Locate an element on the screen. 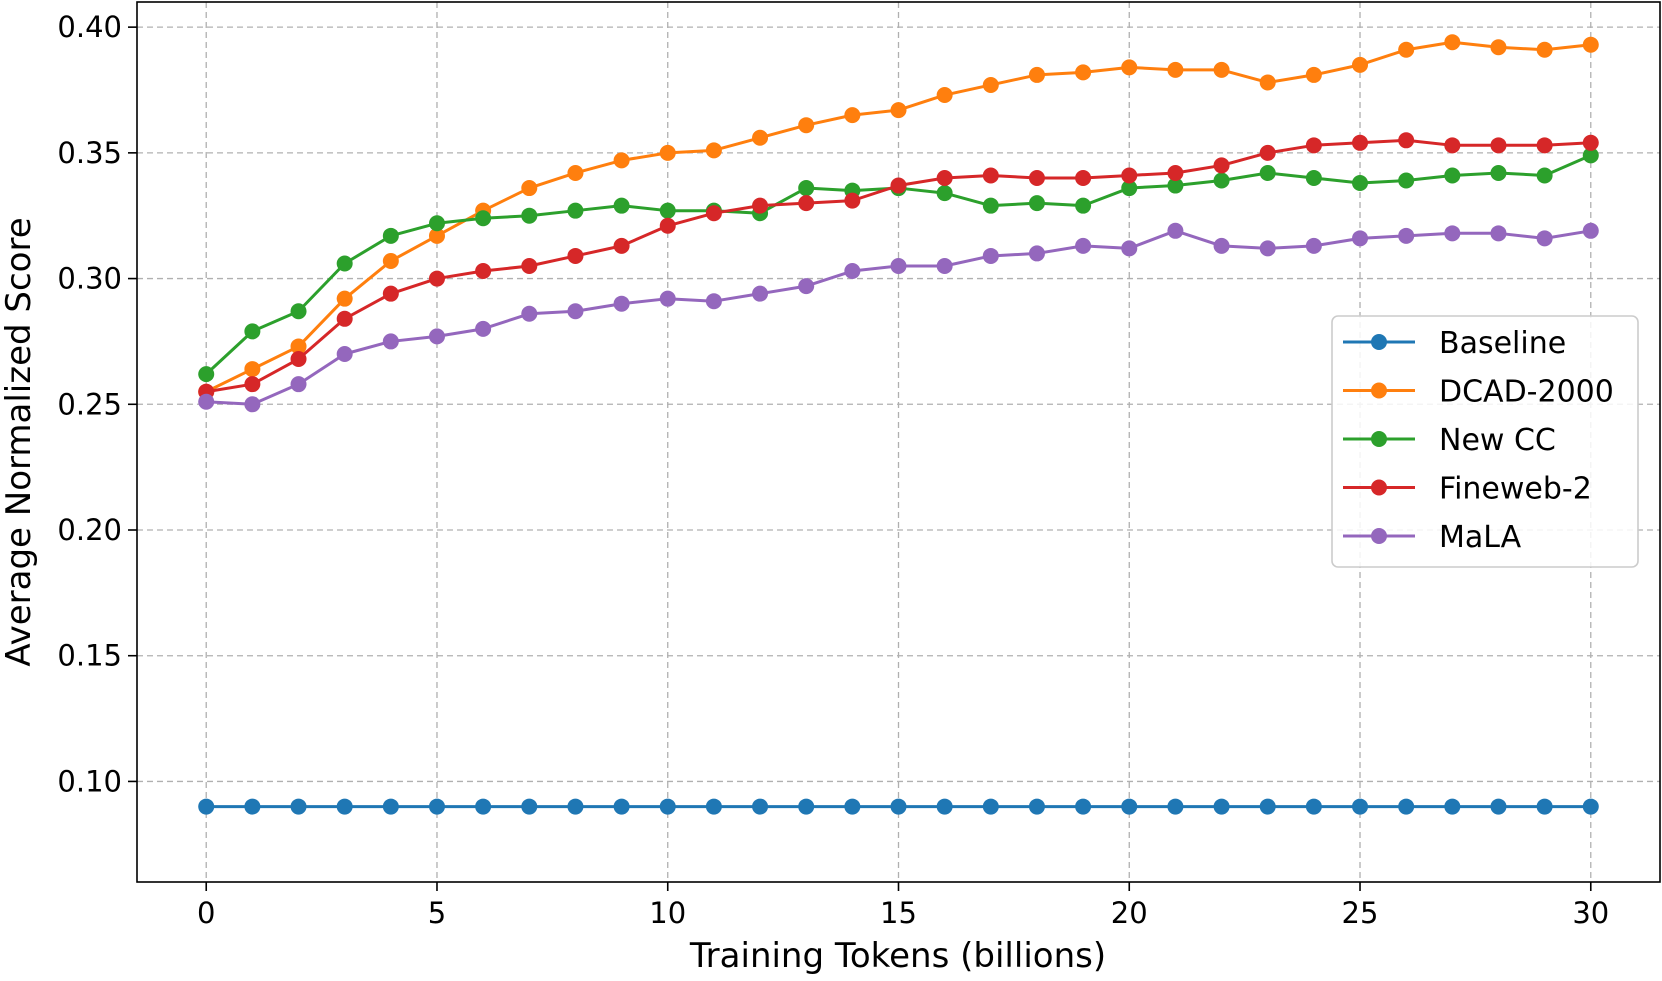  legend-label: MaLA is located at coordinates (1480, 537).